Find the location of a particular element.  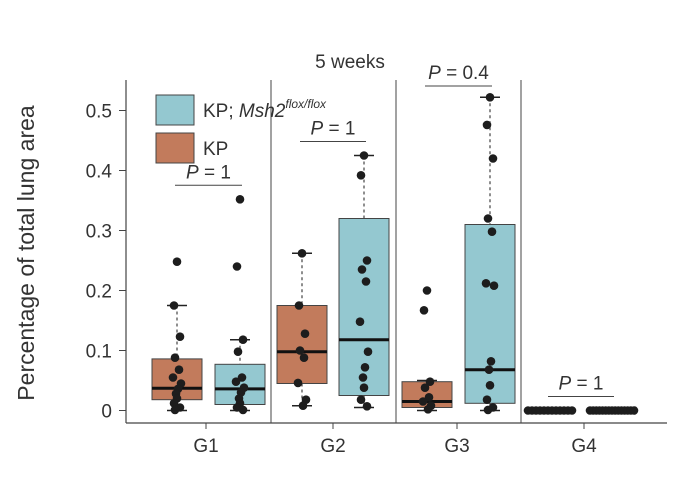

y-tick-label: 0.3 is located at coordinates (99, 232).